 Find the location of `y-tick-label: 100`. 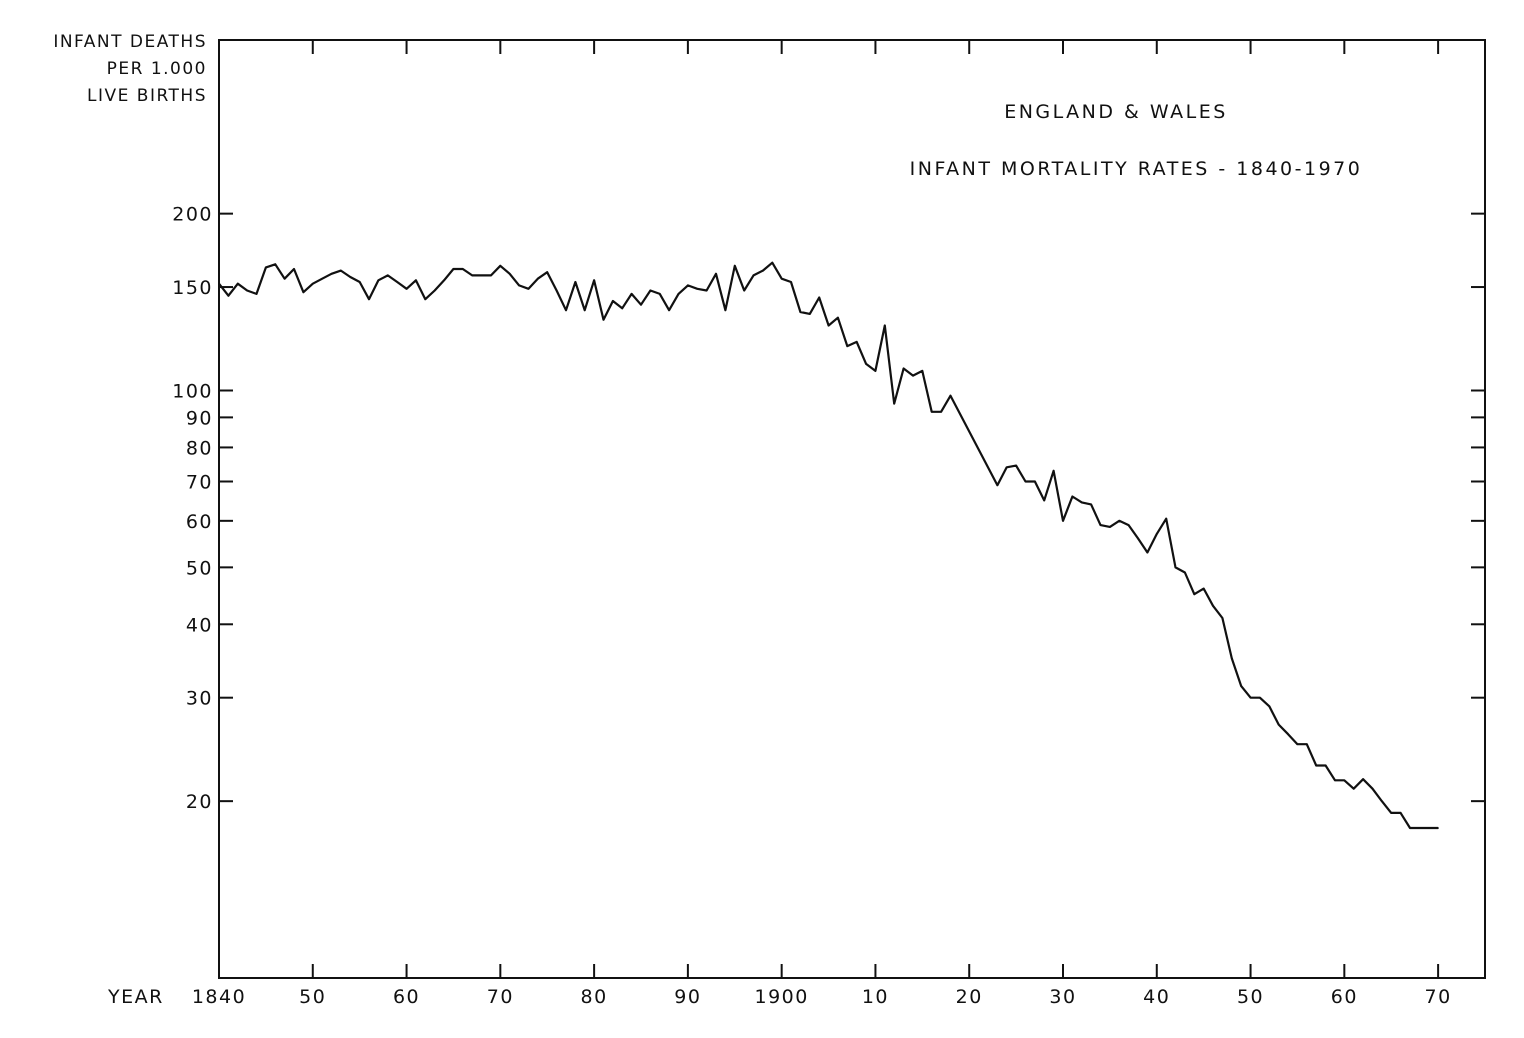

y-tick-label: 100 is located at coordinates (192, 392).